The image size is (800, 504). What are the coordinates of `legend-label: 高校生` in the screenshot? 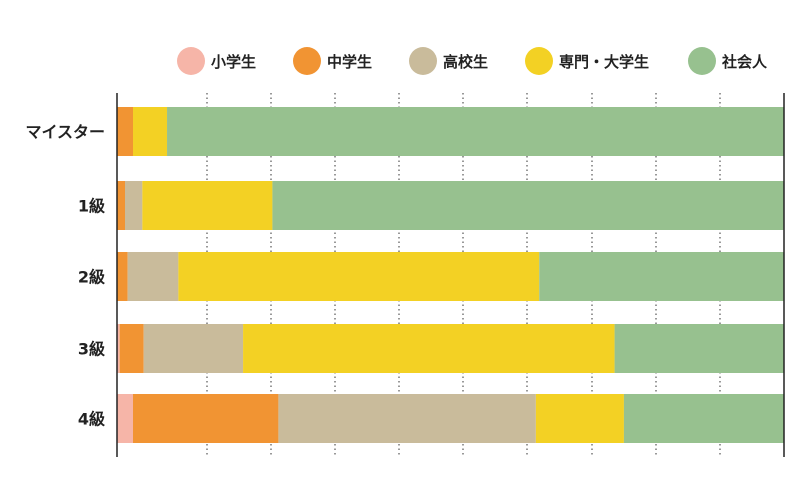 It's located at (465, 62).